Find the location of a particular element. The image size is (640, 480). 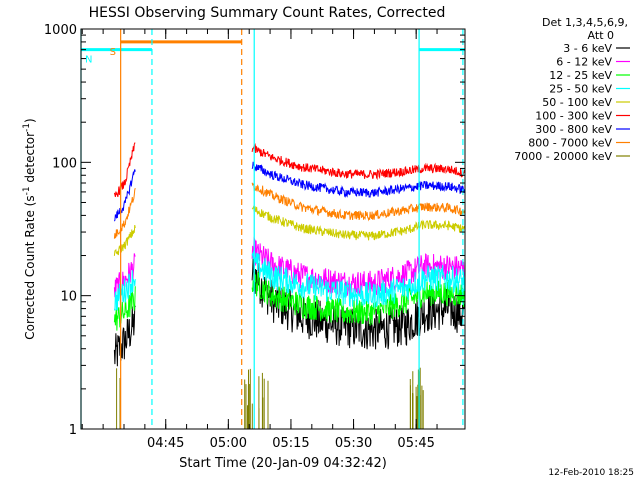

y-tick-label-3: 1000 is located at coordinates (60, 30).